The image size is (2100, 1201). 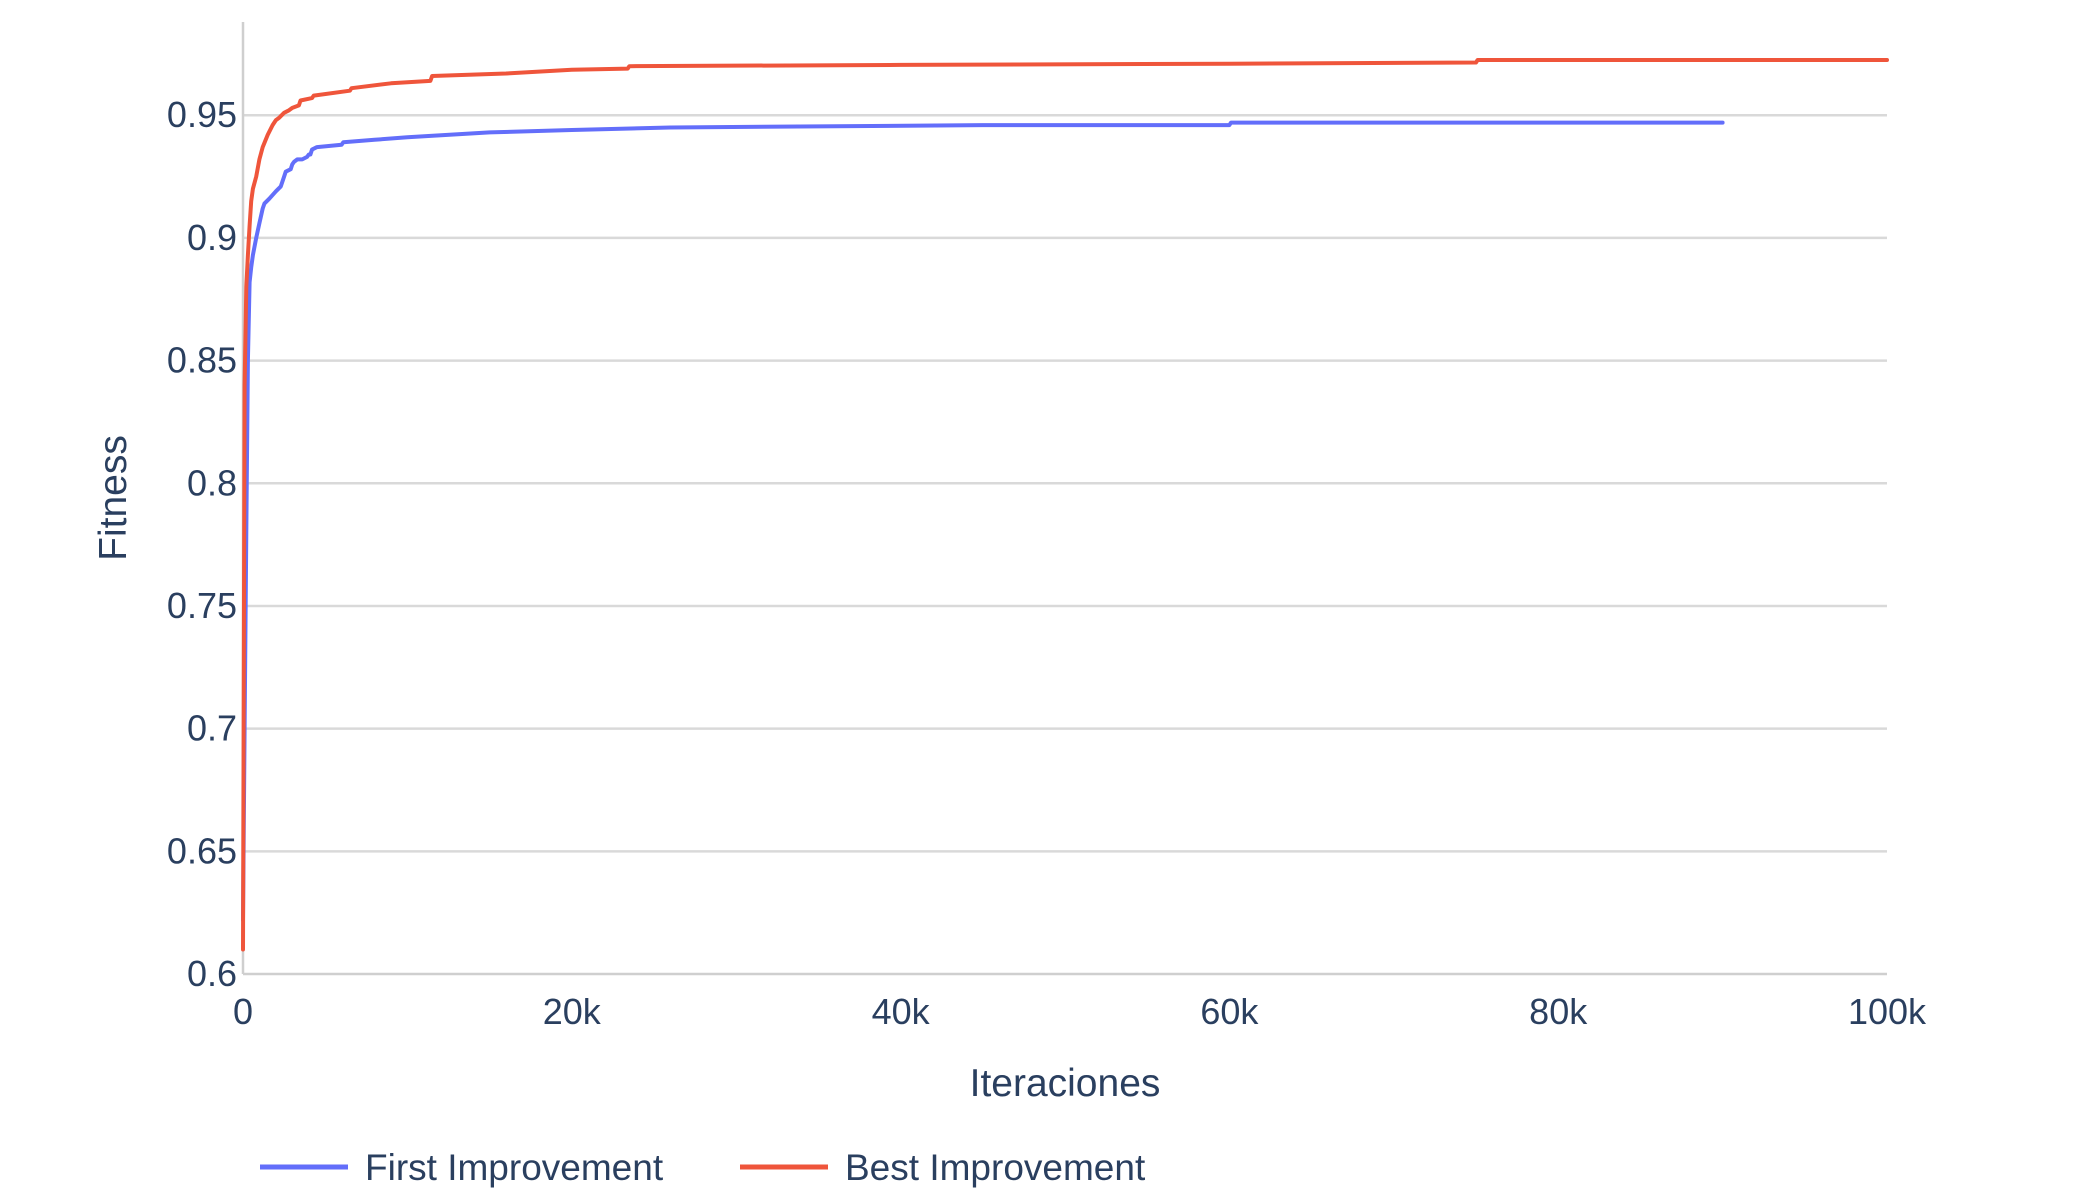 I want to click on x-tick-label: 0, so click(x=243, y=1011).